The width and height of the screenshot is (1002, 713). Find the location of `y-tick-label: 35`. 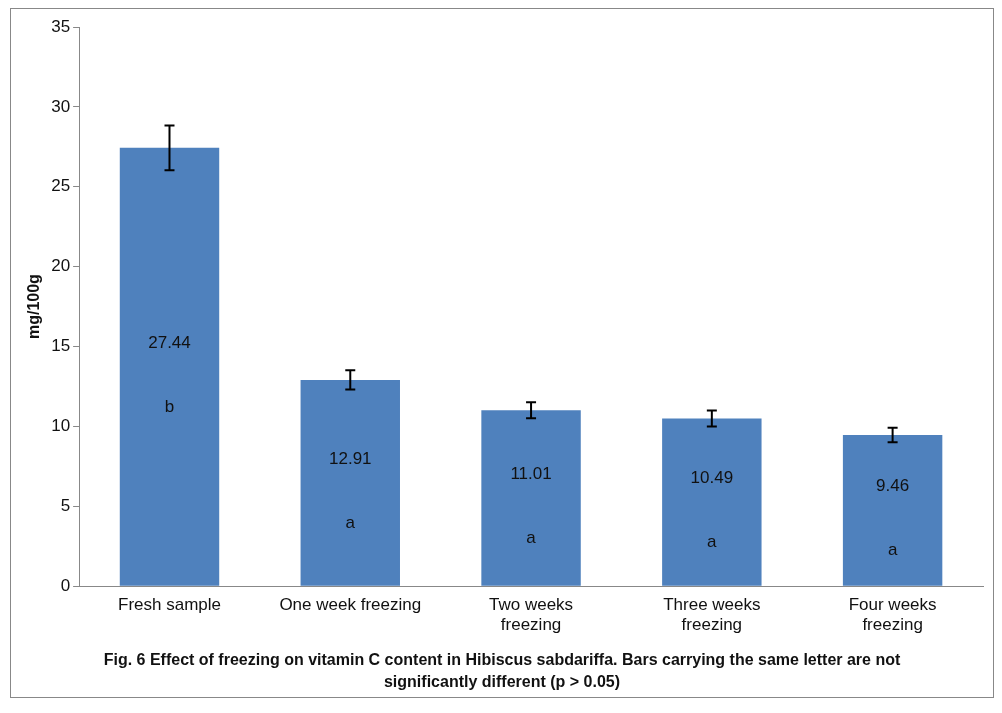

y-tick-label: 35 is located at coordinates (61, 26).